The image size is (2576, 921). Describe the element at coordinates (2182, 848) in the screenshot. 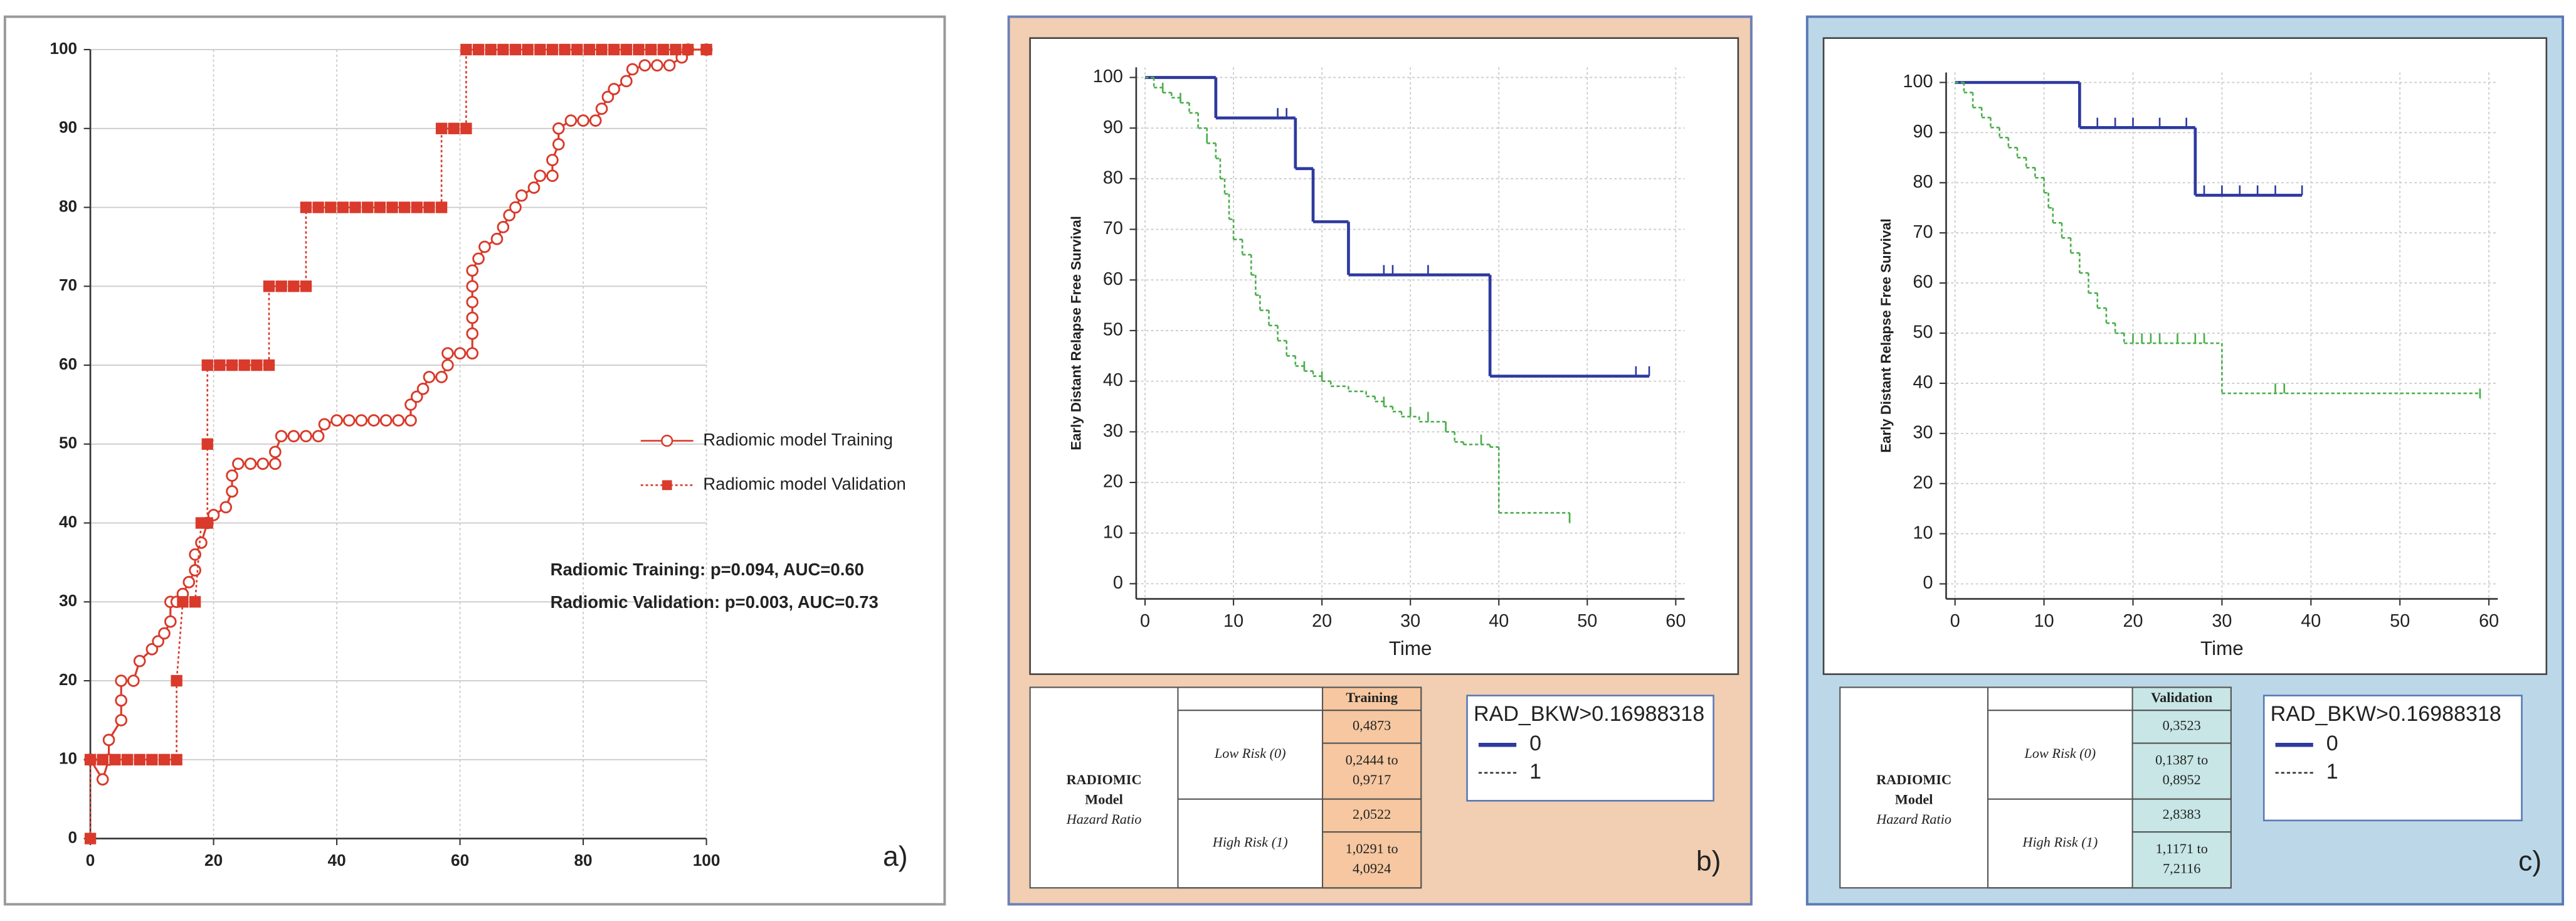

I see `table-value: 1,1171 to` at that location.